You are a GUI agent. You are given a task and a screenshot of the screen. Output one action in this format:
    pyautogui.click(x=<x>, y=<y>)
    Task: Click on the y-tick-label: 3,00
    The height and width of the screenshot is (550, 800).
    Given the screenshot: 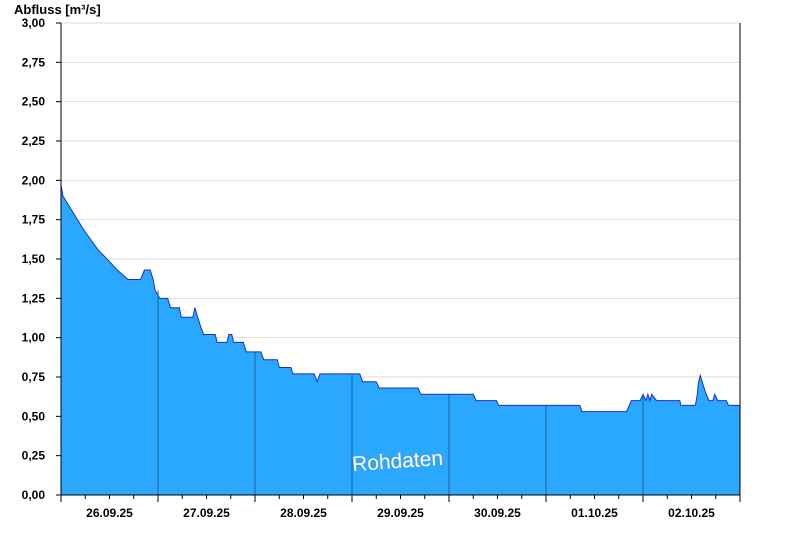 What is the action you would take?
    pyautogui.click(x=34, y=23)
    